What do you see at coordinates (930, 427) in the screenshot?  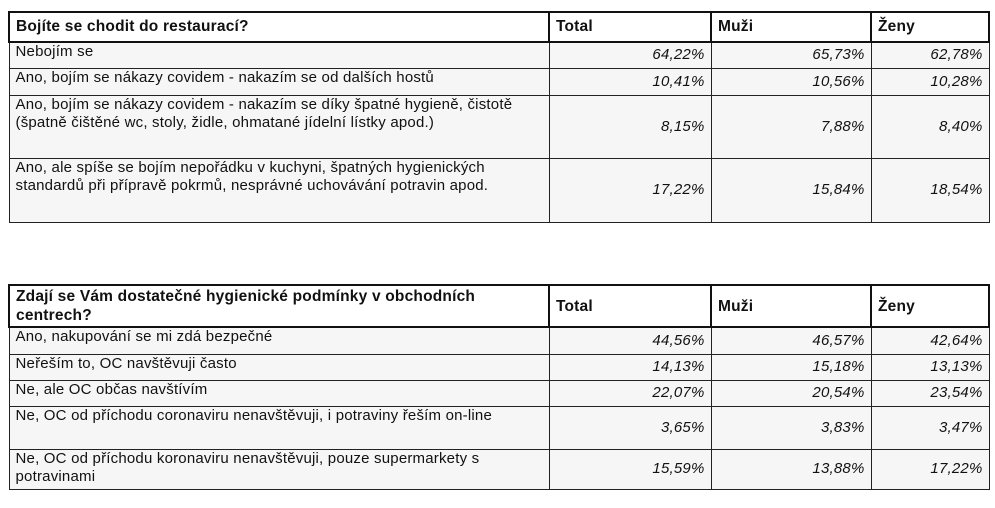 I see `value-women: 3,47%` at bounding box center [930, 427].